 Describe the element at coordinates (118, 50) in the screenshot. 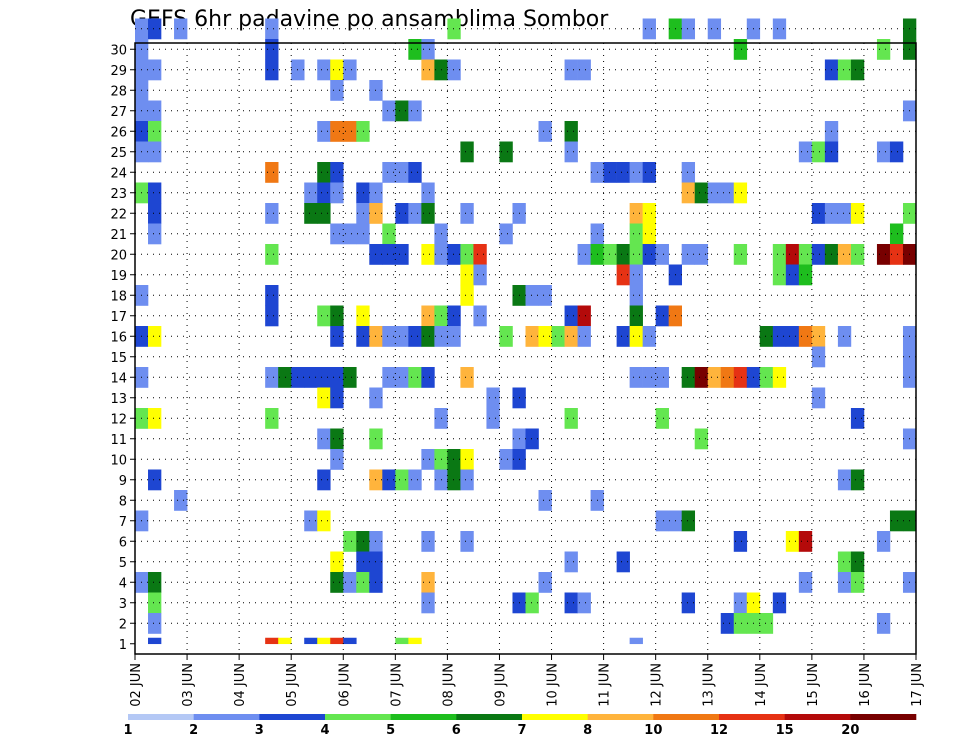

I see `y-tick-label: 30` at that location.